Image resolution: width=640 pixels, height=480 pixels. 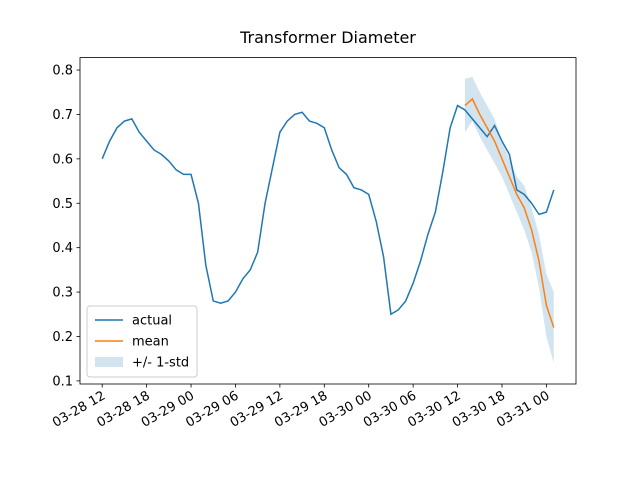 What do you see at coordinates (152, 321) in the screenshot?
I see `legend-label: actual` at bounding box center [152, 321].